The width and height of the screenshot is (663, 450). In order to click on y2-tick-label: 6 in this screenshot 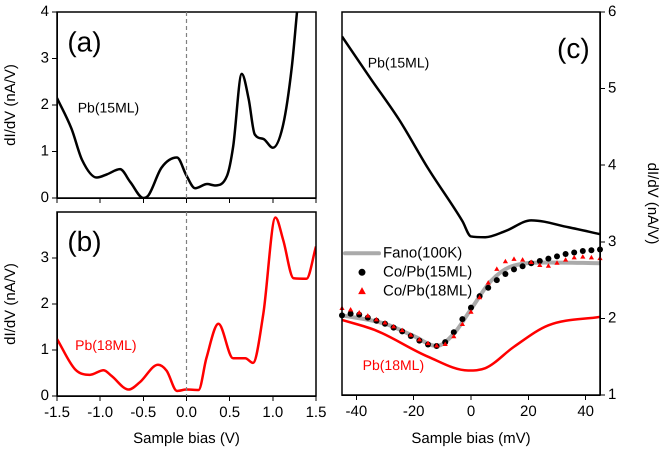, I will do `click(612, 11)`.